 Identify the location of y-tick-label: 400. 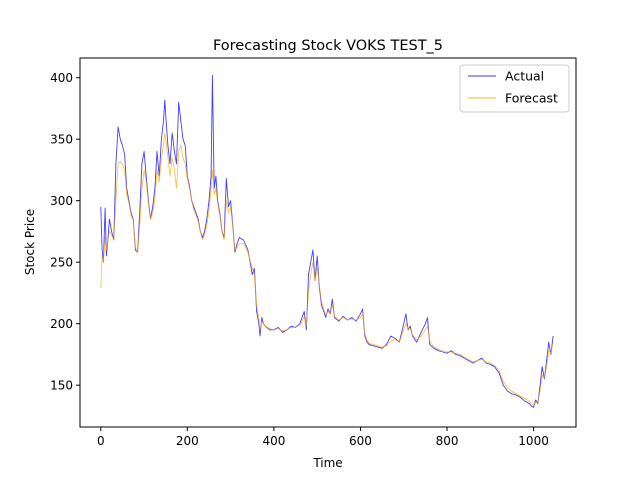
(61, 78).